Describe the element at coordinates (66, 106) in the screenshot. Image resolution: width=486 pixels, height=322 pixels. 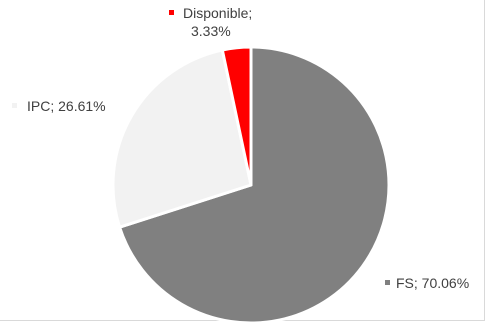
I see `ipc-data-label: IPC; 26.61%` at that location.